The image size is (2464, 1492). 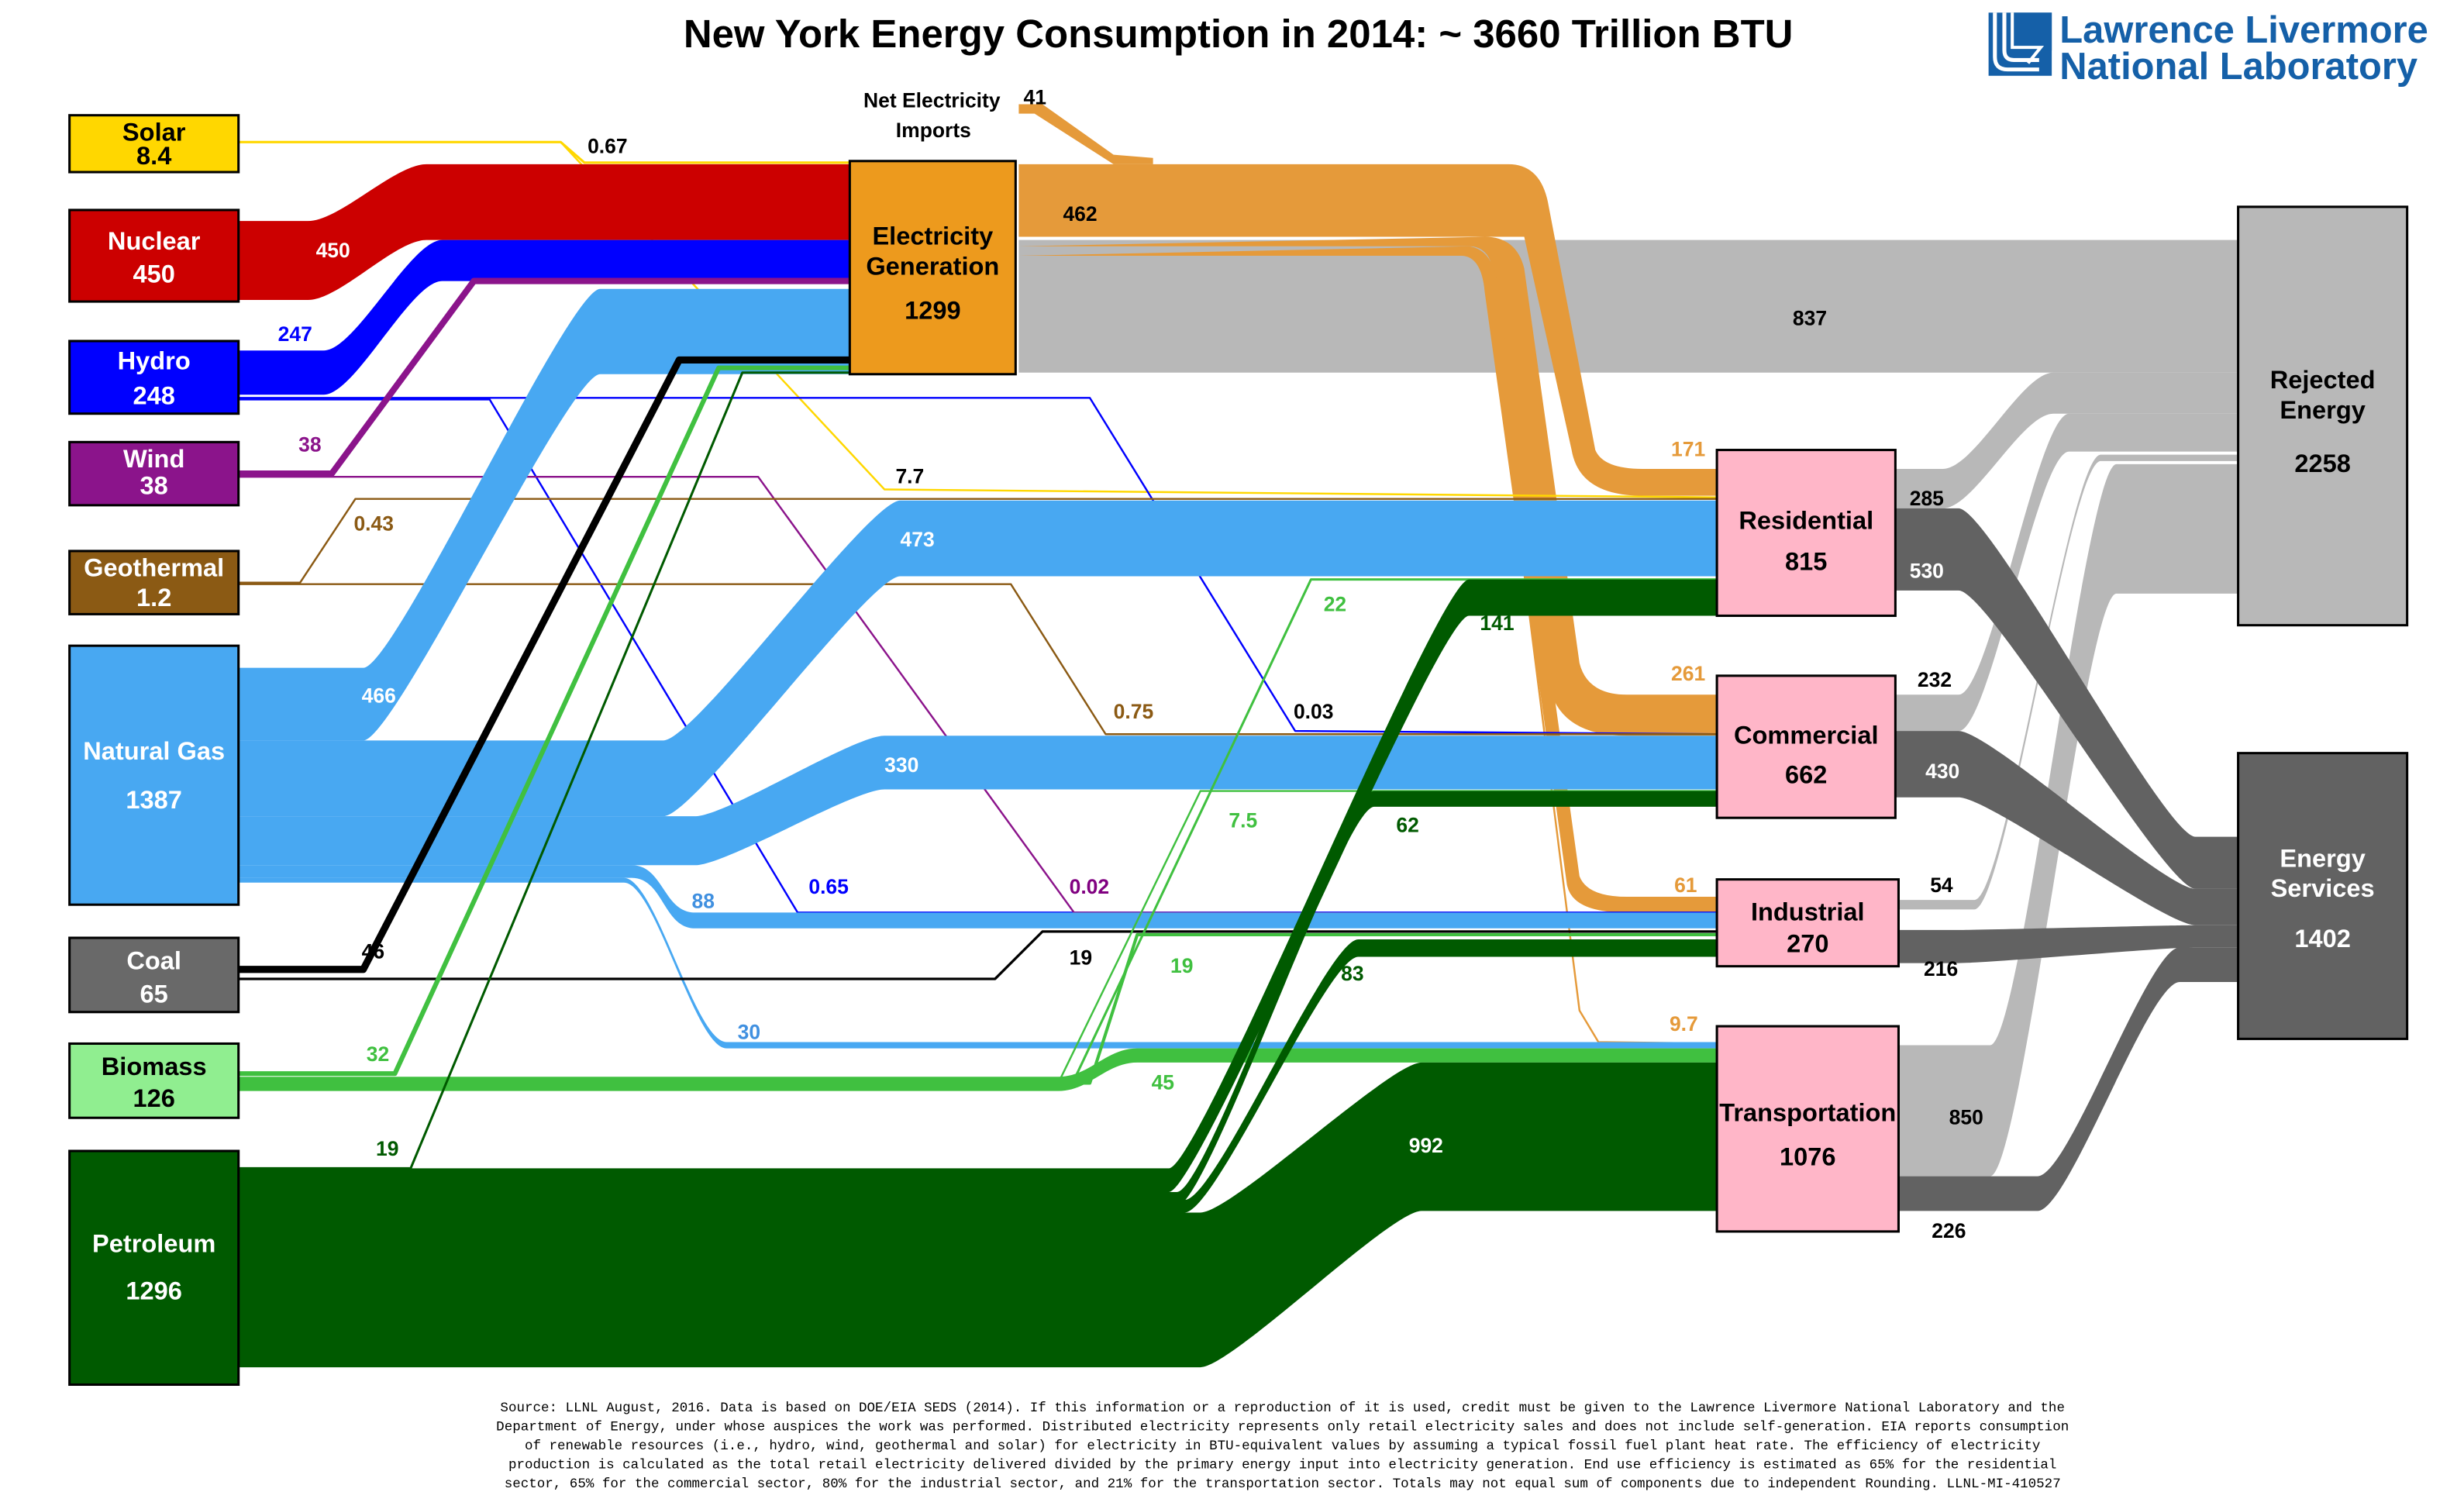 I want to click on flow-industrial-to-services, so click(x=2067, y=944).